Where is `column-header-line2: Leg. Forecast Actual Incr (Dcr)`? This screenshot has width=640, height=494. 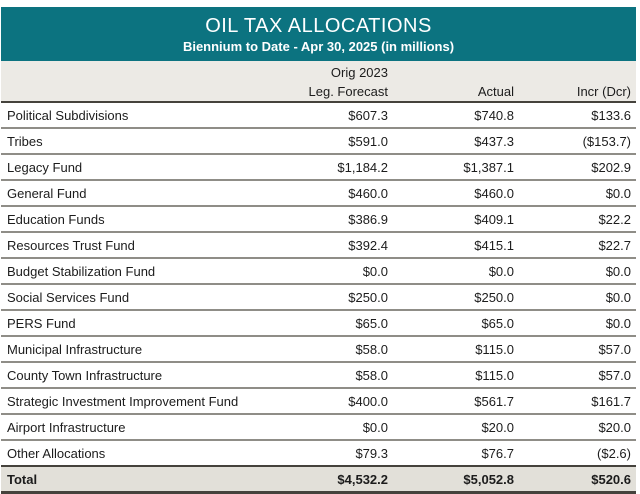 column-header-line2: Leg. Forecast Actual Incr (Dcr) is located at coordinates (318, 91).